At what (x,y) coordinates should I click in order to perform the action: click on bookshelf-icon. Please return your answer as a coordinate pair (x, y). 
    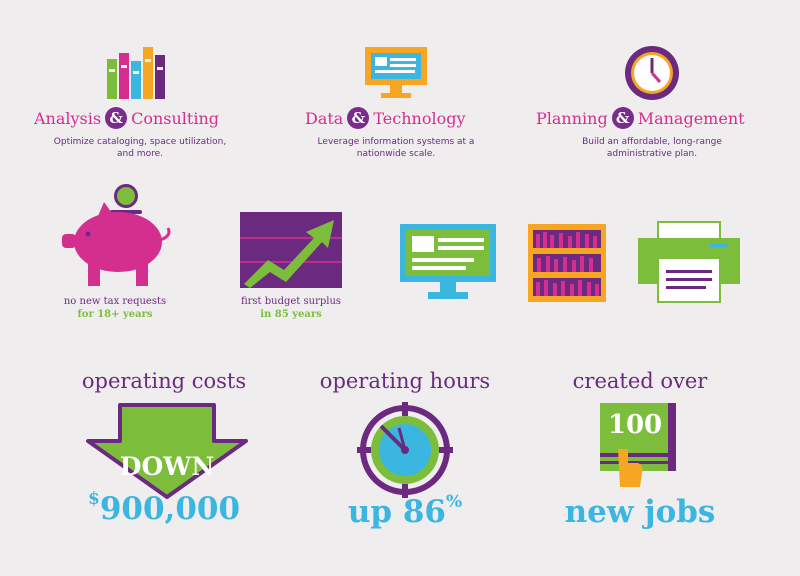
    Looking at the image, I should click on (567, 263).